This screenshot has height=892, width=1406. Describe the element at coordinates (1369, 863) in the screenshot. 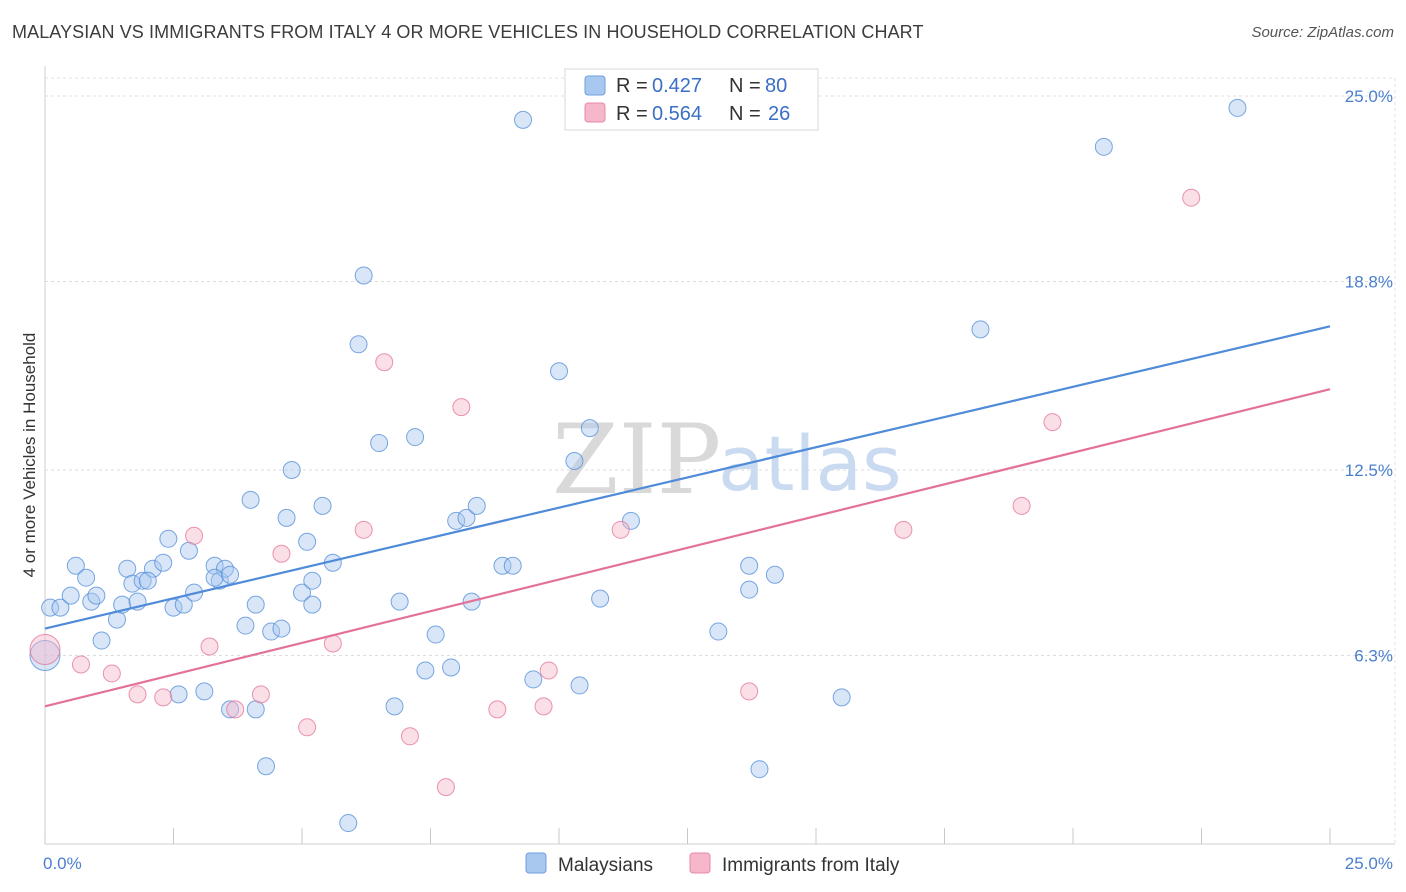

I see `x-tick-label-1: 25.0%` at that location.